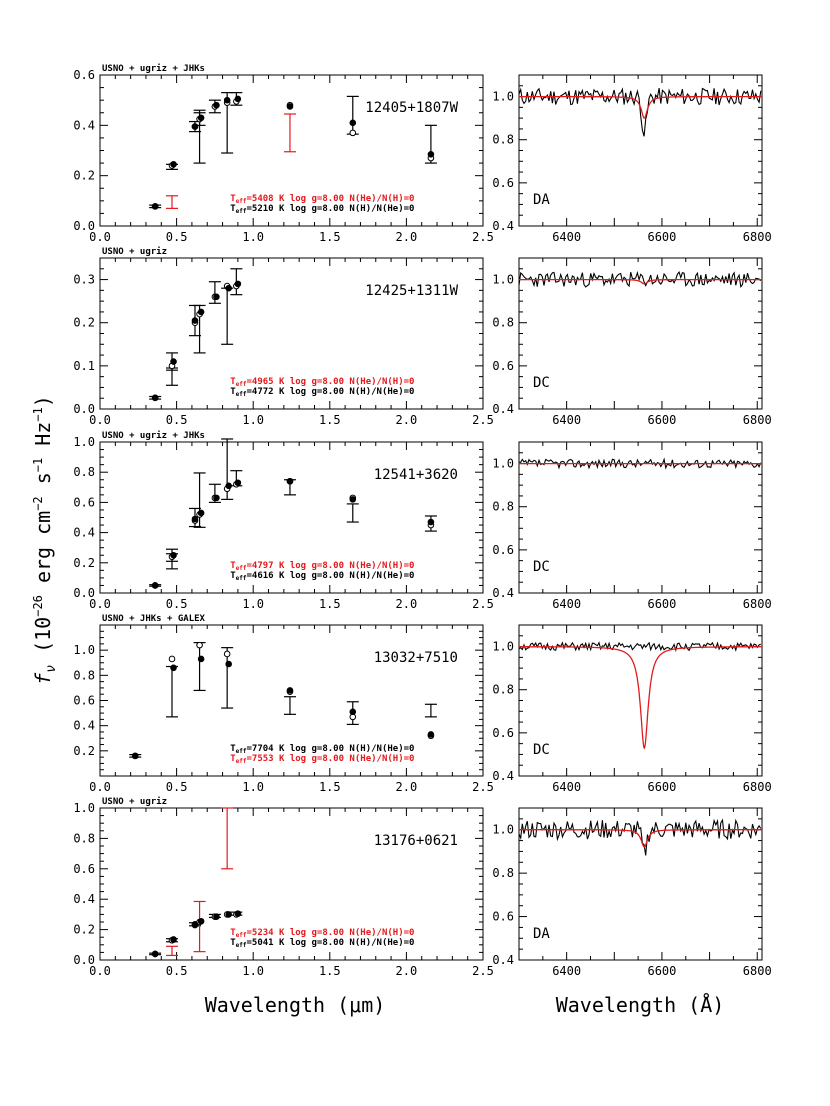 The width and height of the screenshot is (830, 1106). I want to click on ylabel-exp1: −26, so click(38, 606).